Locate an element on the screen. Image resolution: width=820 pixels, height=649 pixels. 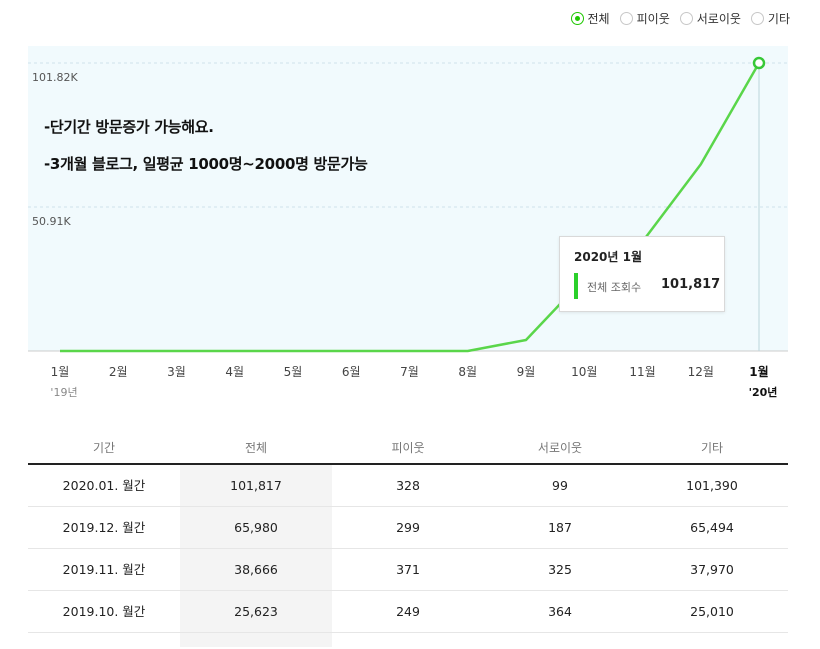
header-neighbor: 피이웃 is located at coordinates (408, 448).